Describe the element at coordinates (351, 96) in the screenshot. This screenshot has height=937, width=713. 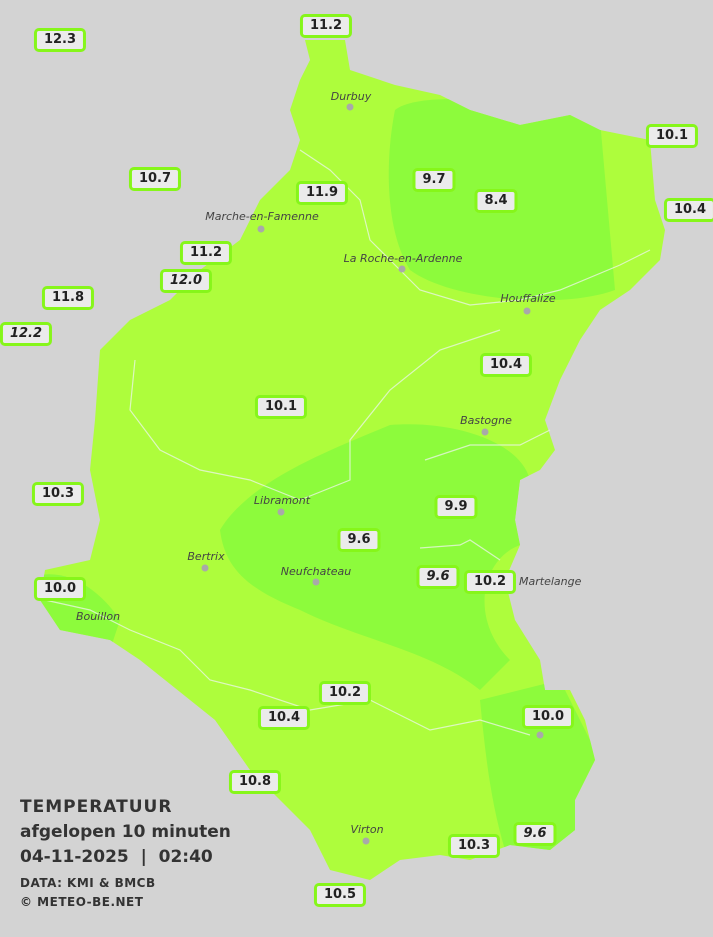
I see `city-label: Durbuy` at that location.